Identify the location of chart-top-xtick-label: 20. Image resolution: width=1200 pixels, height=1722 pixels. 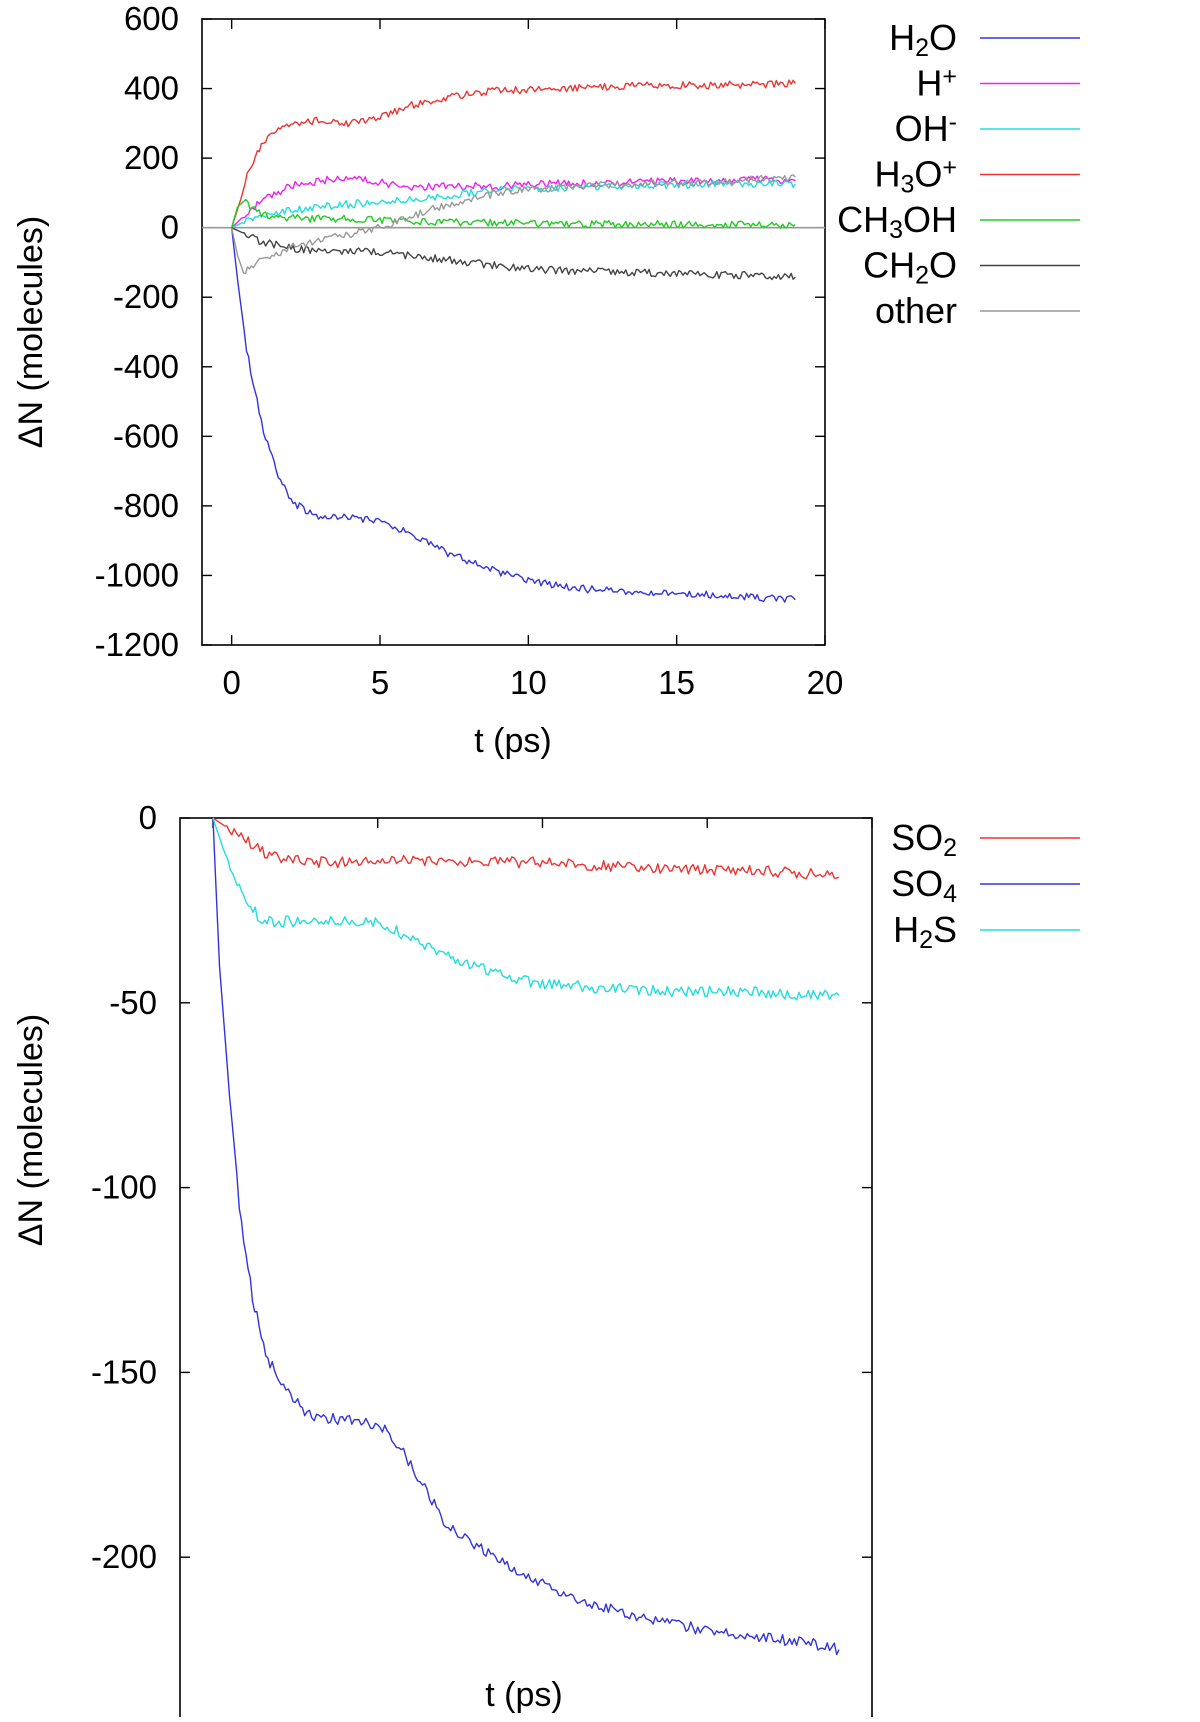
(825, 682).